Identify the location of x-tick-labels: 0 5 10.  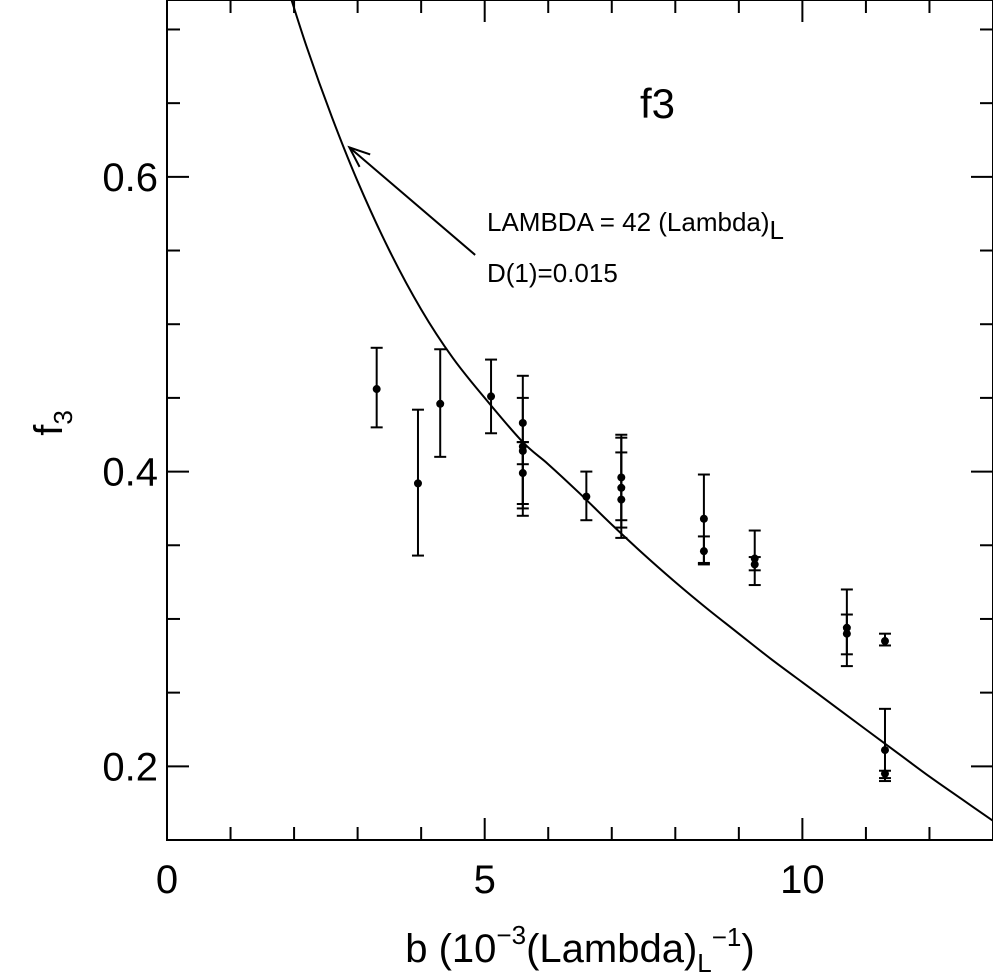
(490, 880).